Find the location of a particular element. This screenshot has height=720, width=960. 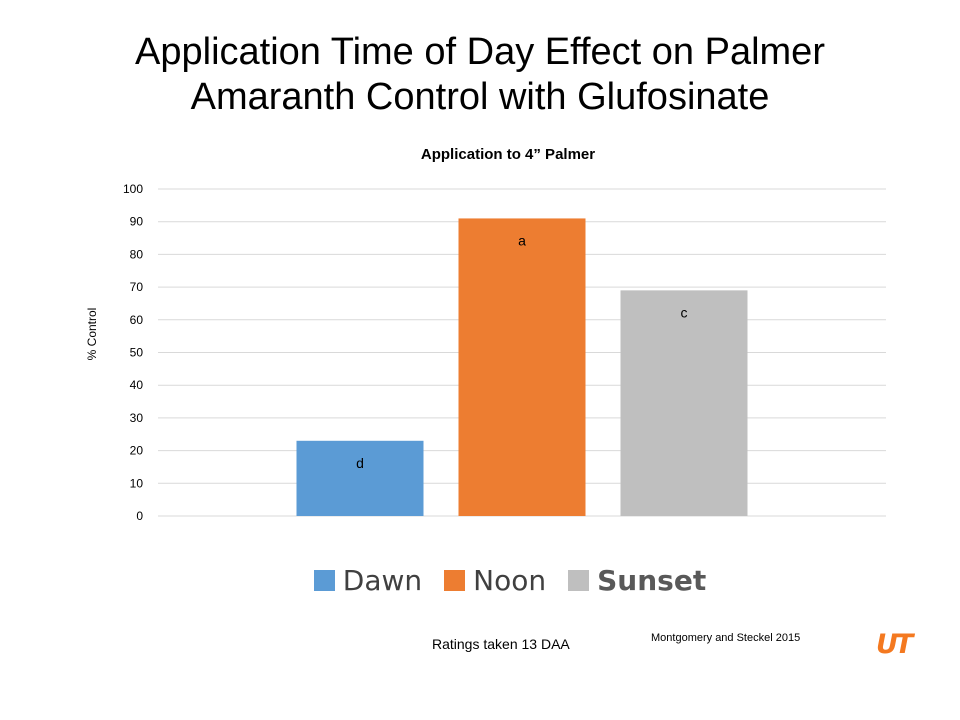

bar-noon is located at coordinates (522, 367).